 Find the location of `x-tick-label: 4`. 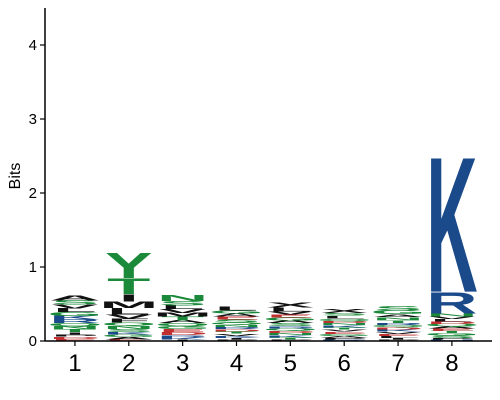

x-tick-label: 4 is located at coordinates (236, 363).